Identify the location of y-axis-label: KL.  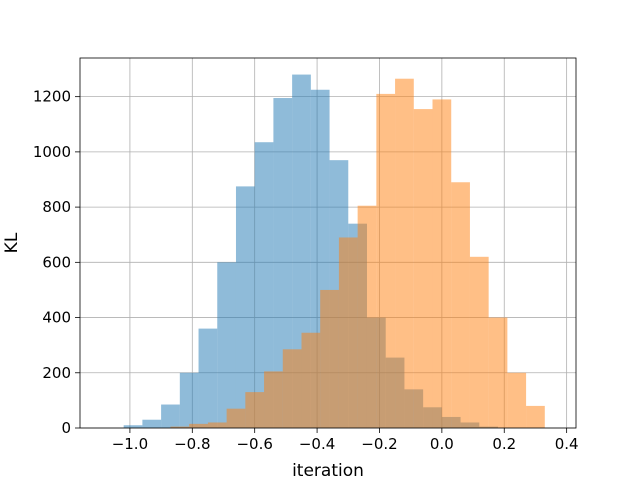
(12, 242).